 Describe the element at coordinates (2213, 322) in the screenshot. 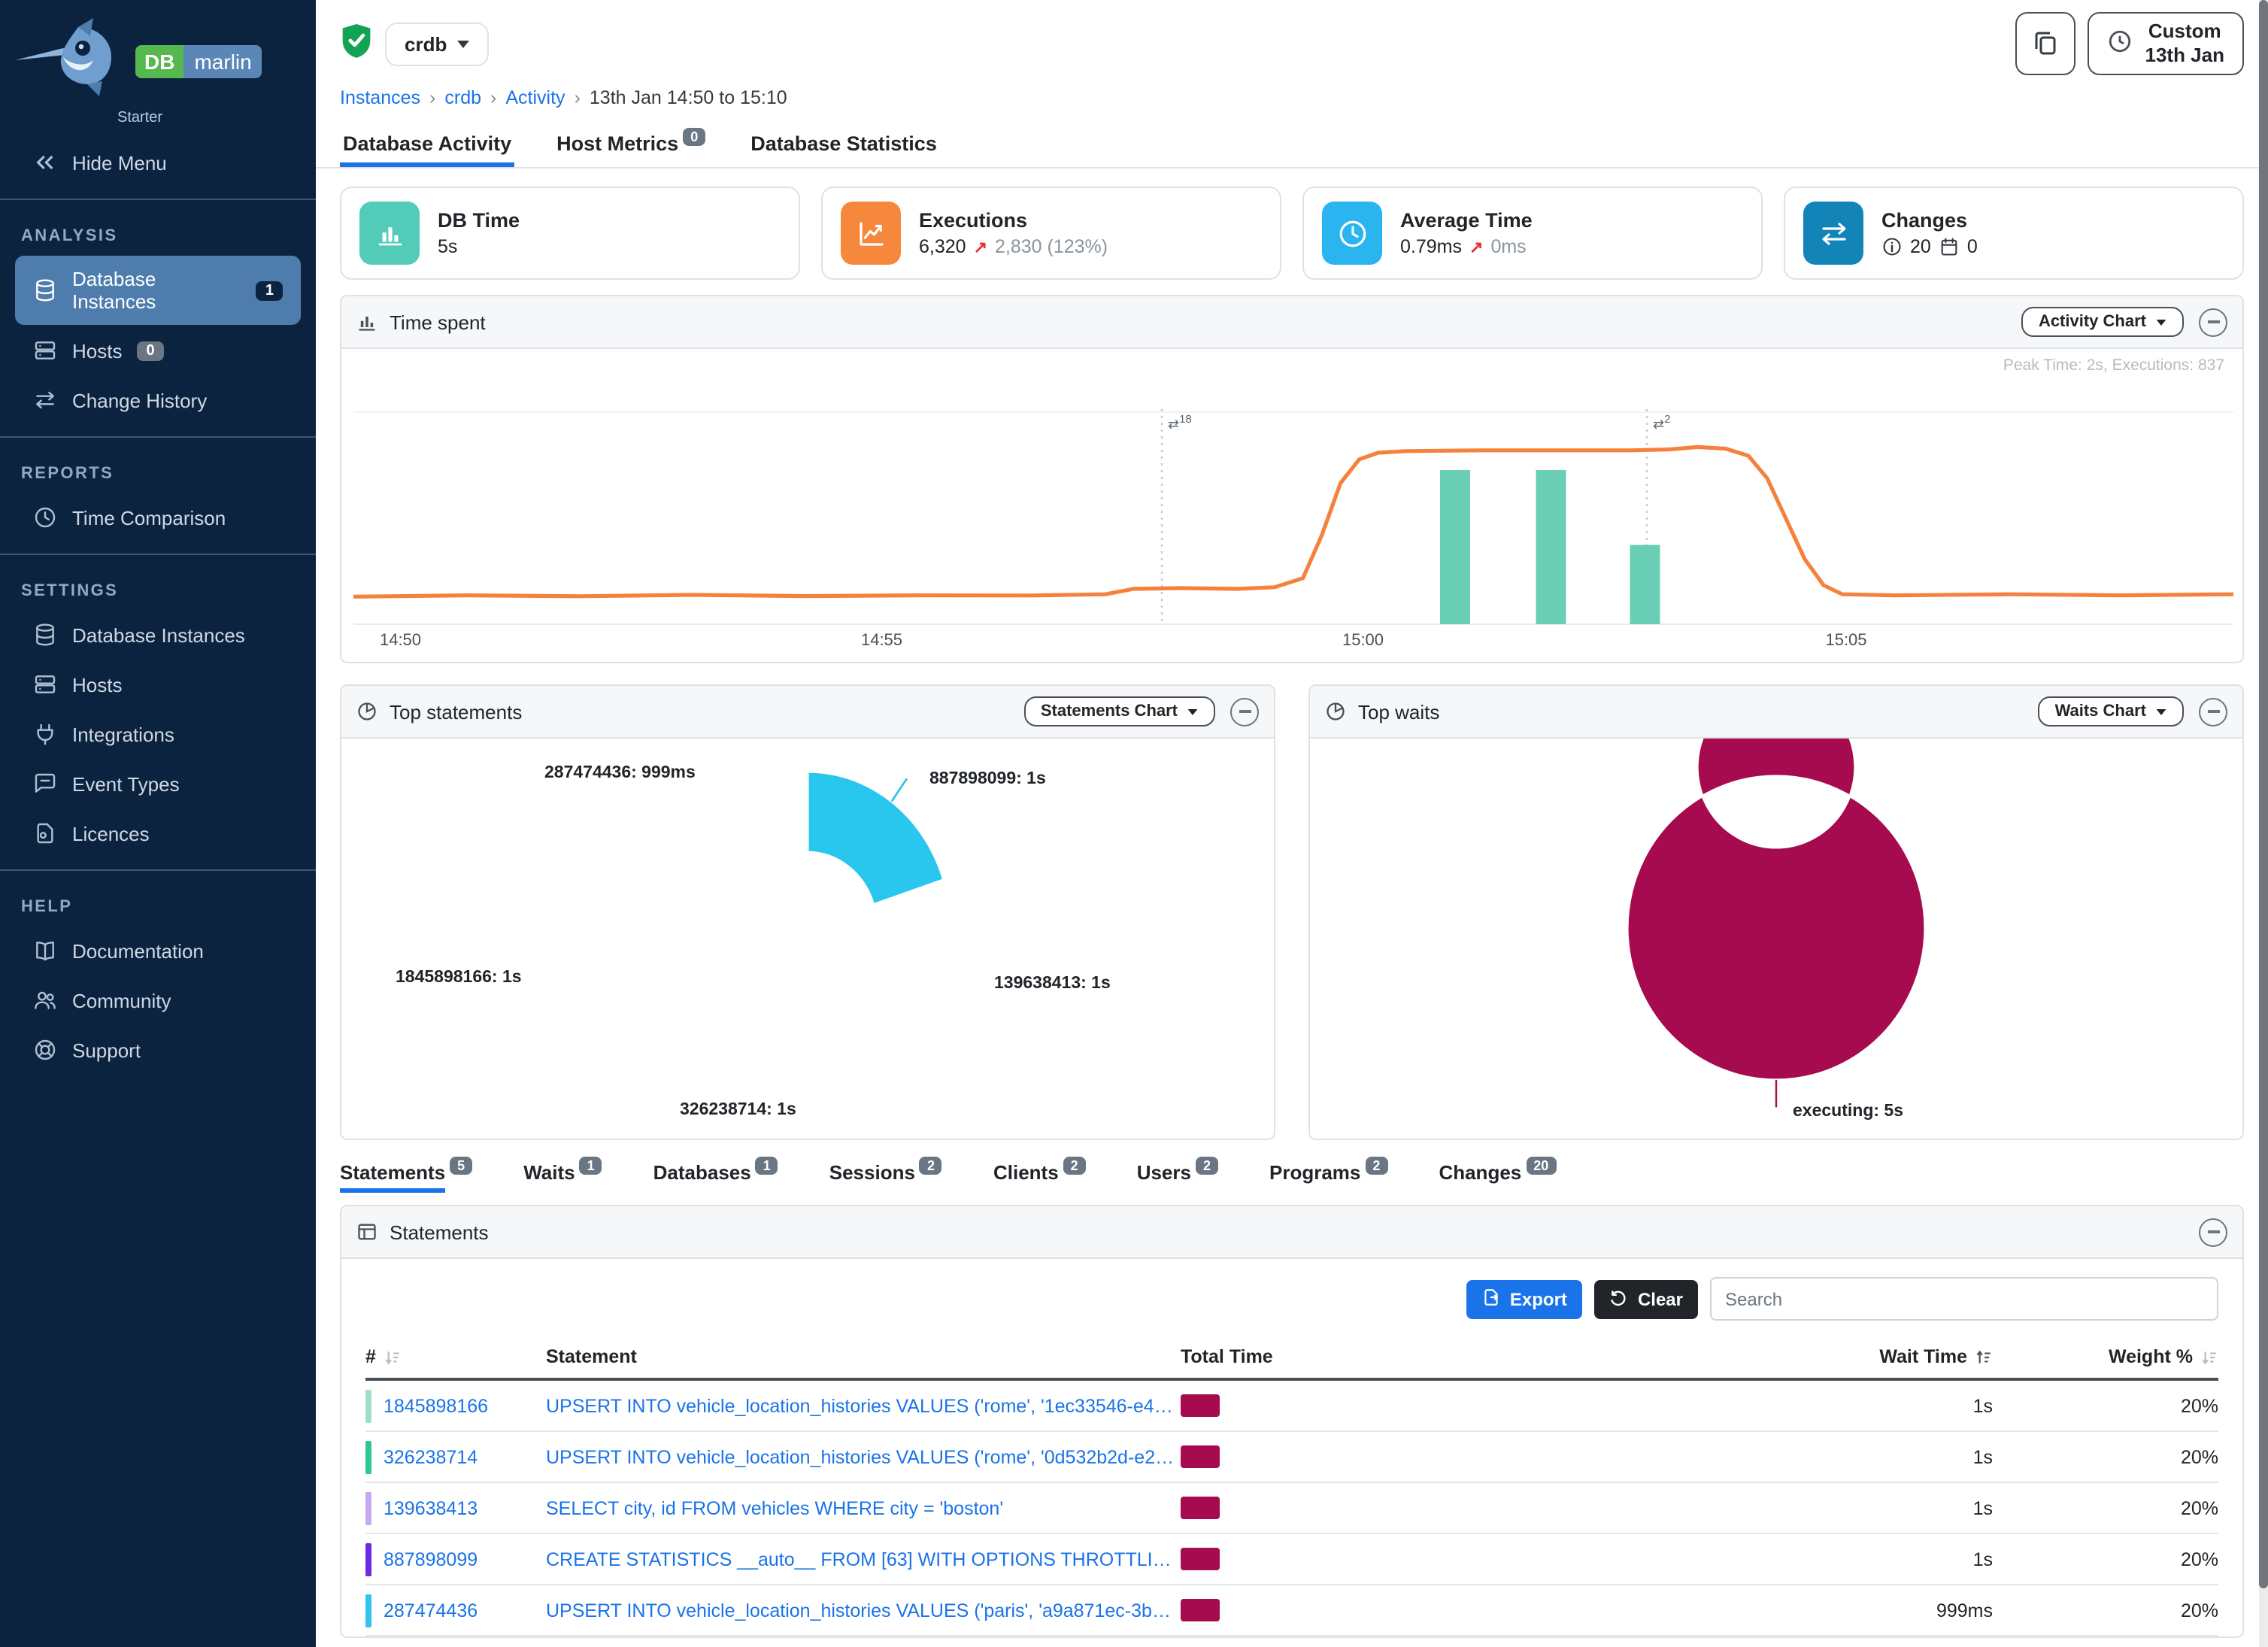

I see `collapse-time-spent-button` at that location.